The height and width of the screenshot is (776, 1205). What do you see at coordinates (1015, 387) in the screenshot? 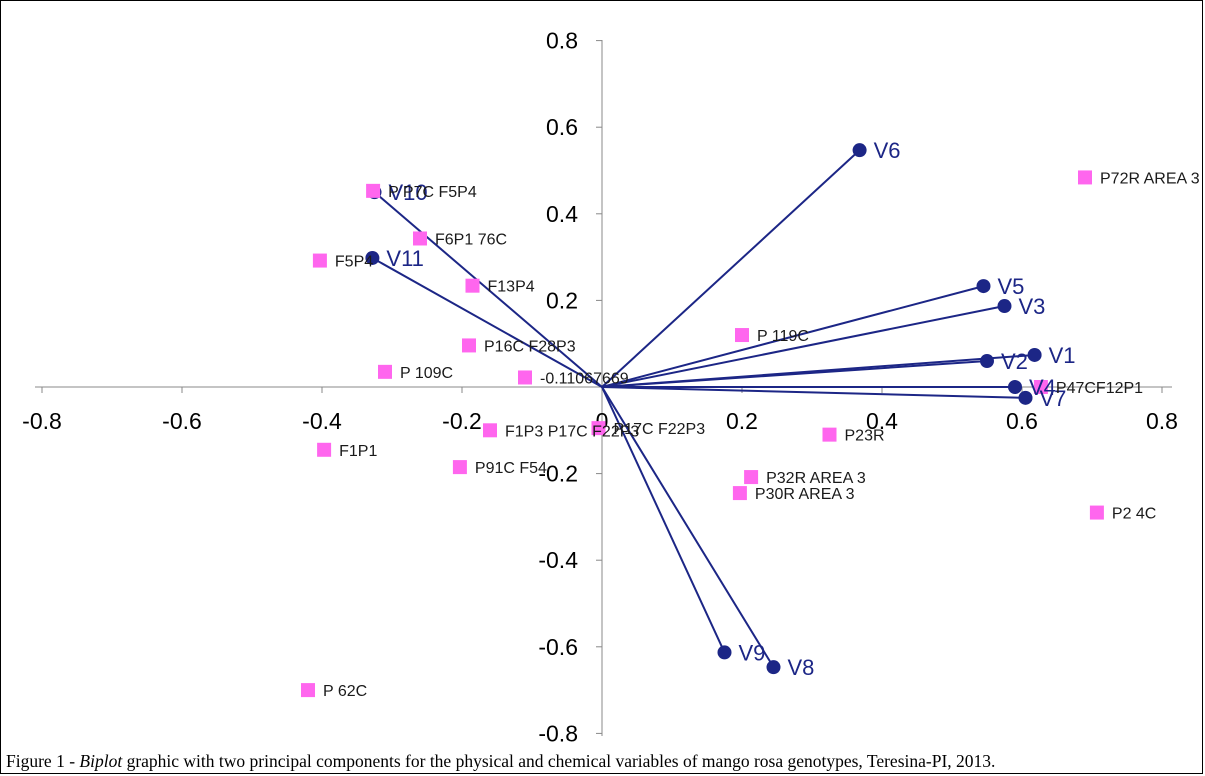
I see `vector-point-v4` at bounding box center [1015, 387].